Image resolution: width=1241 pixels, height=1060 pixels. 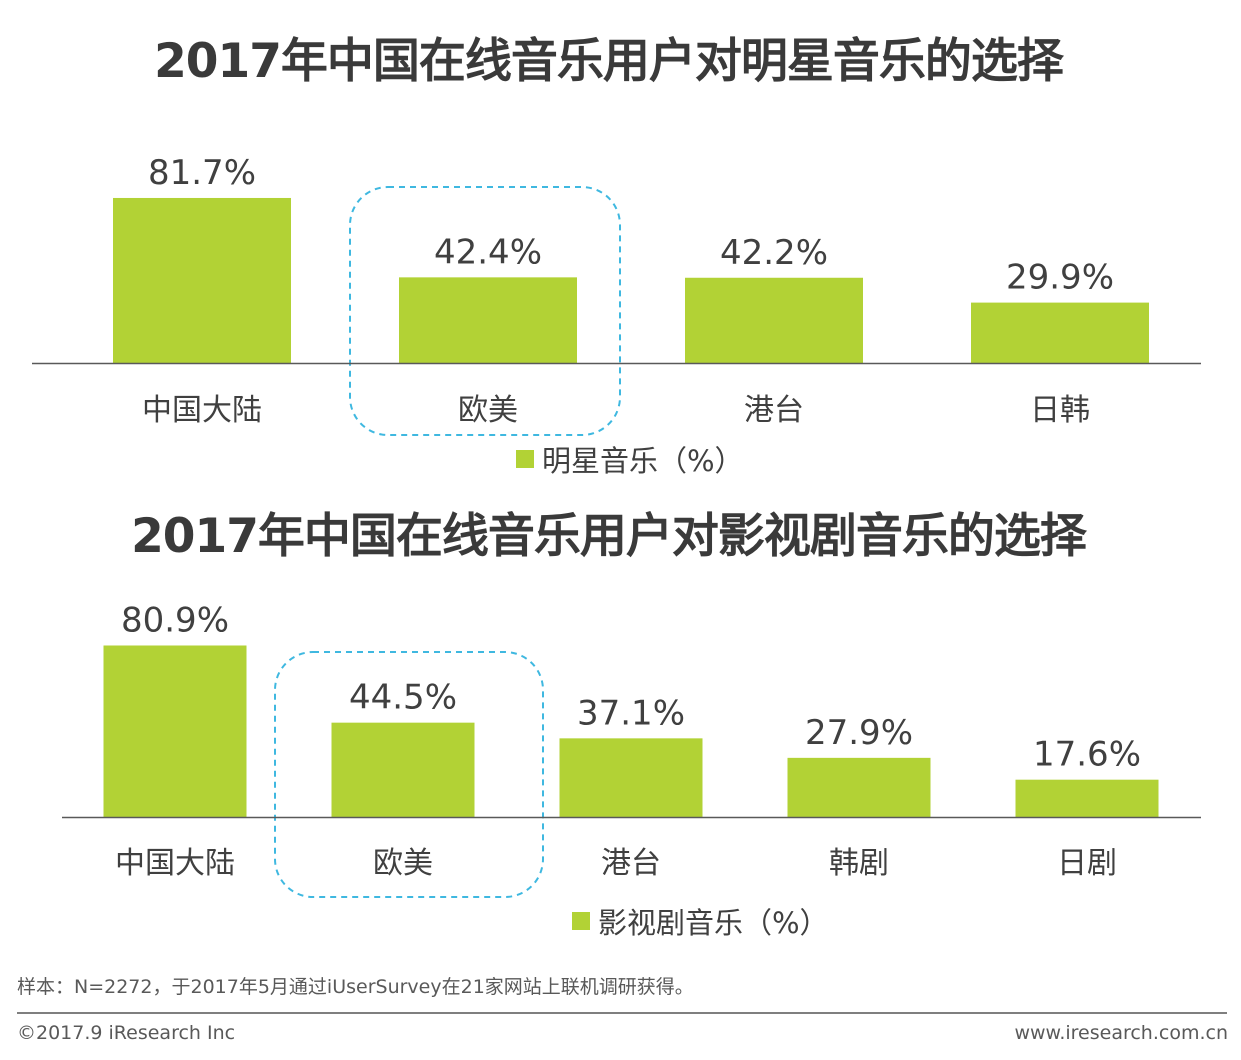 I want to click on copyright-text: ©2017.9 iResearch Inc, so click(x=126, y=1033).